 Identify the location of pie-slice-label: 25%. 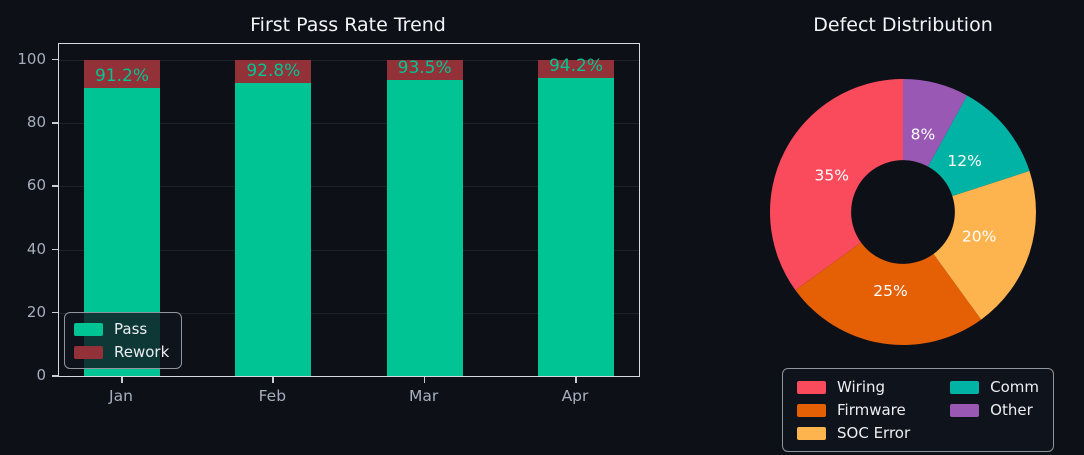
(890, 291).